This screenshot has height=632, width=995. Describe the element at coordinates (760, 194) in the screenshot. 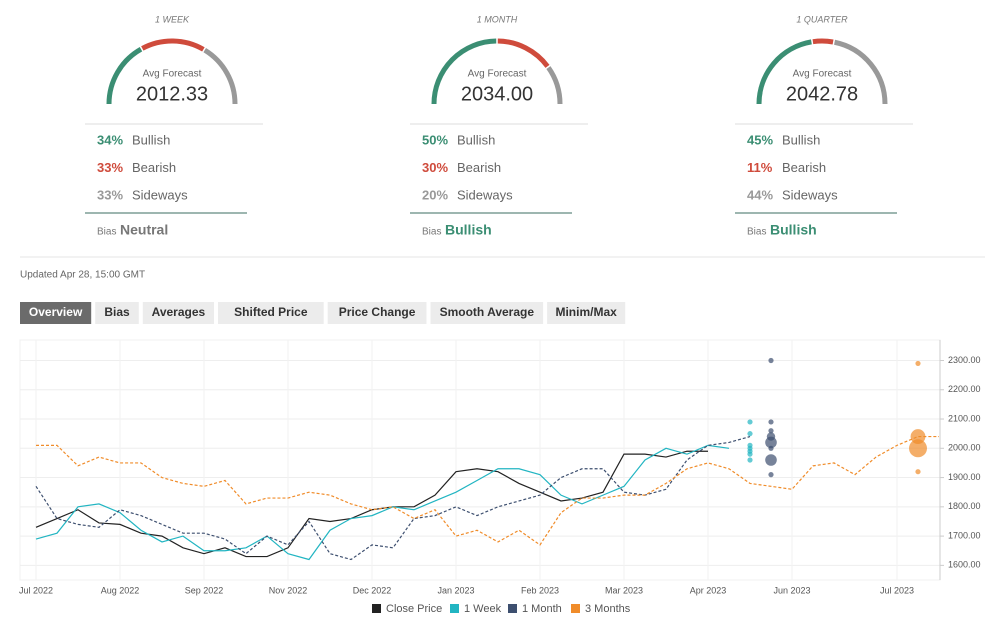

I see `sideways-pct: 44%` at that location.